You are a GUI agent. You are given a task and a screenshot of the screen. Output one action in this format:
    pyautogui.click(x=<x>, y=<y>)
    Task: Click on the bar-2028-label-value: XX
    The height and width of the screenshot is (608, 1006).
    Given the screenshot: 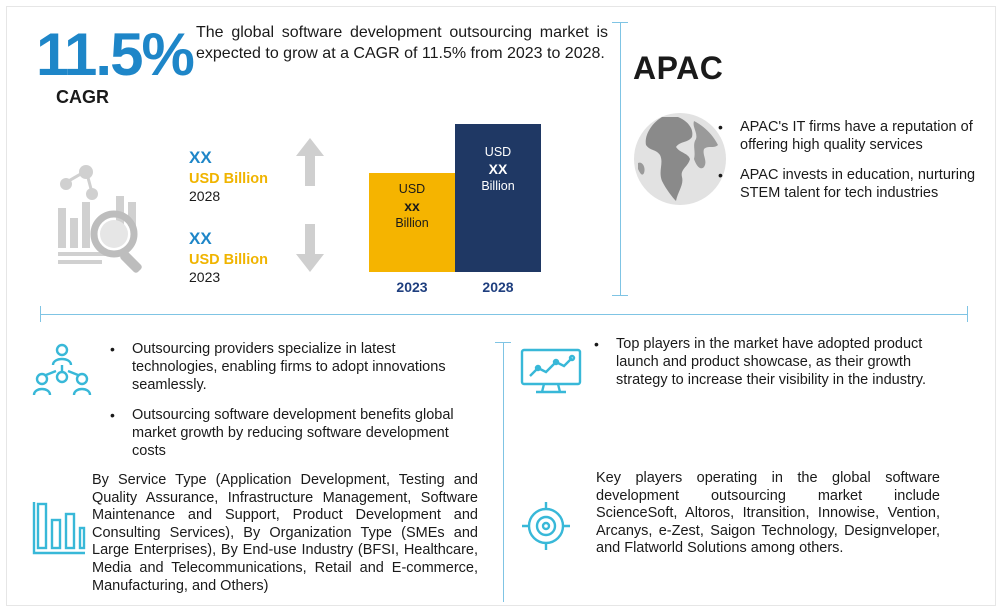 What is the action you would take?
    pyautogui.click(x=498, y=169)
    